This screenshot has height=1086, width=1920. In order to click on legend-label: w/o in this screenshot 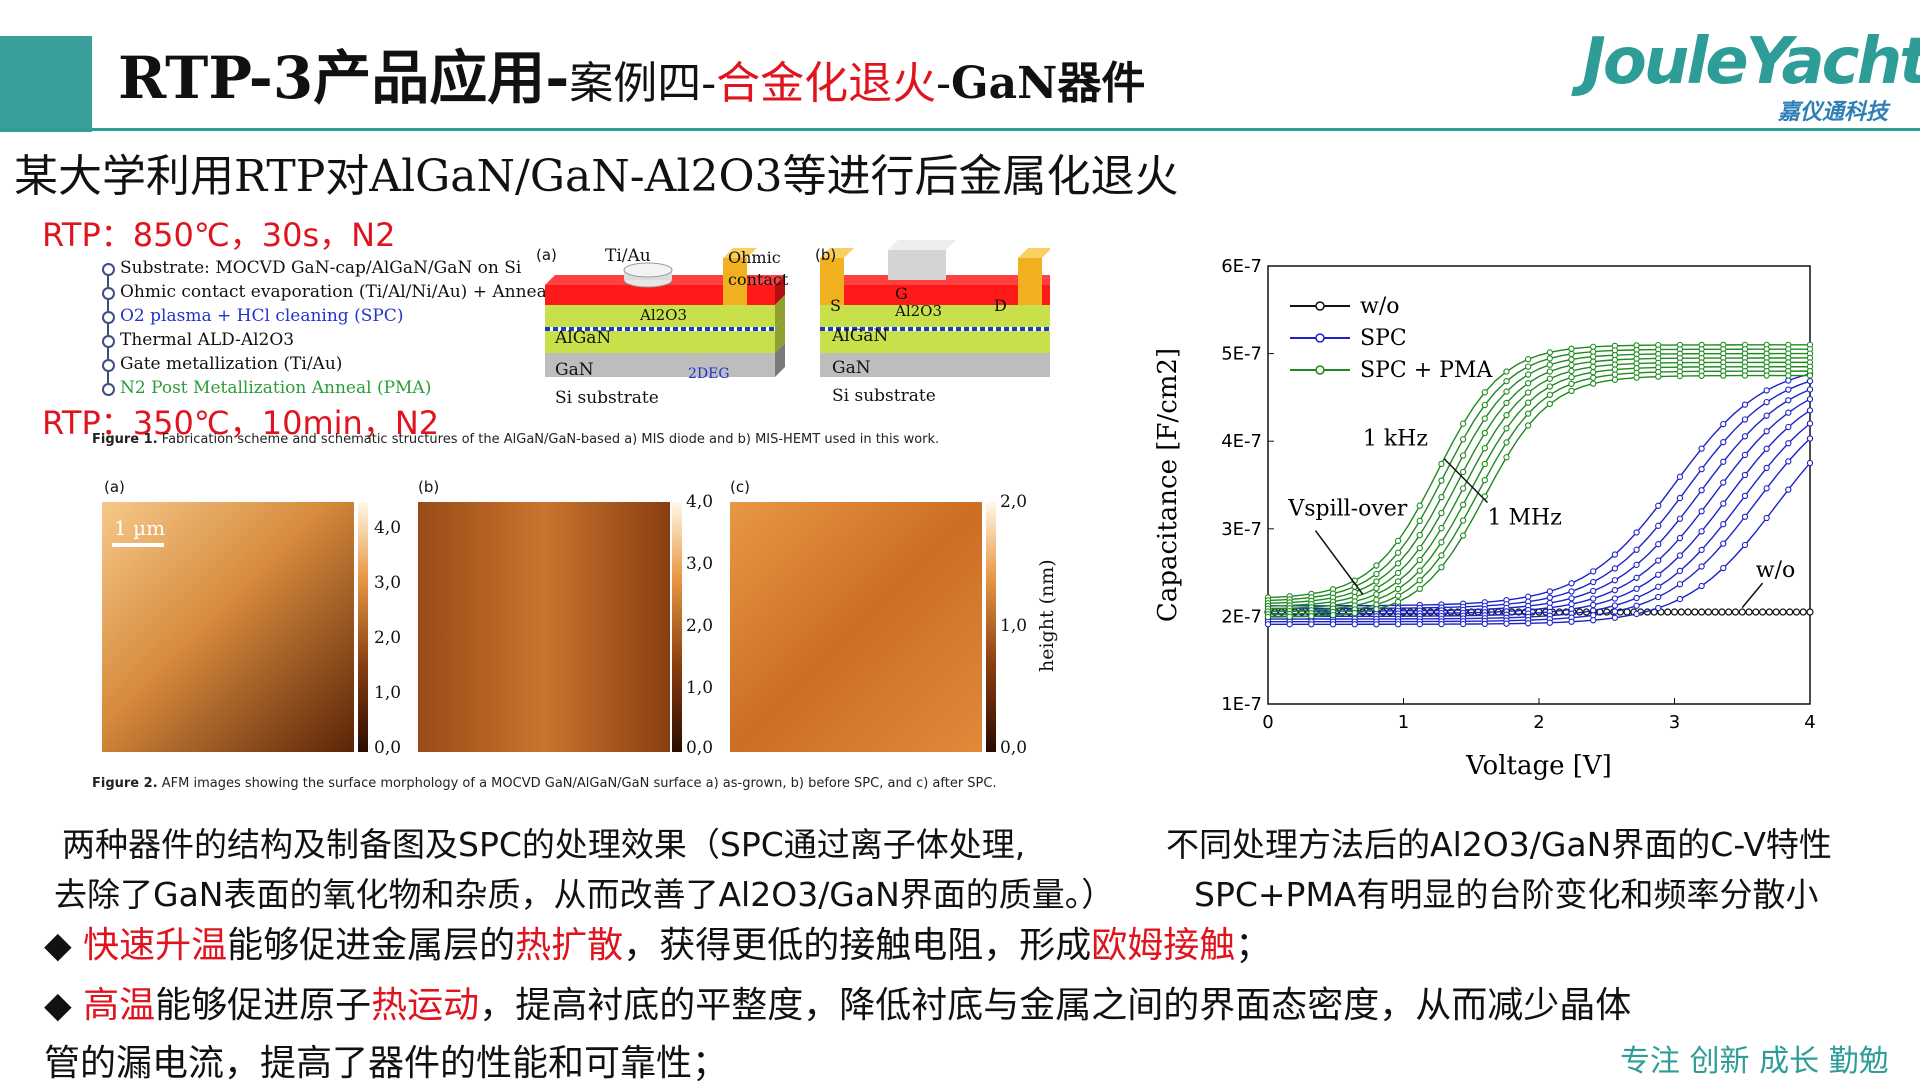, I will do `click(1380, 306)`.